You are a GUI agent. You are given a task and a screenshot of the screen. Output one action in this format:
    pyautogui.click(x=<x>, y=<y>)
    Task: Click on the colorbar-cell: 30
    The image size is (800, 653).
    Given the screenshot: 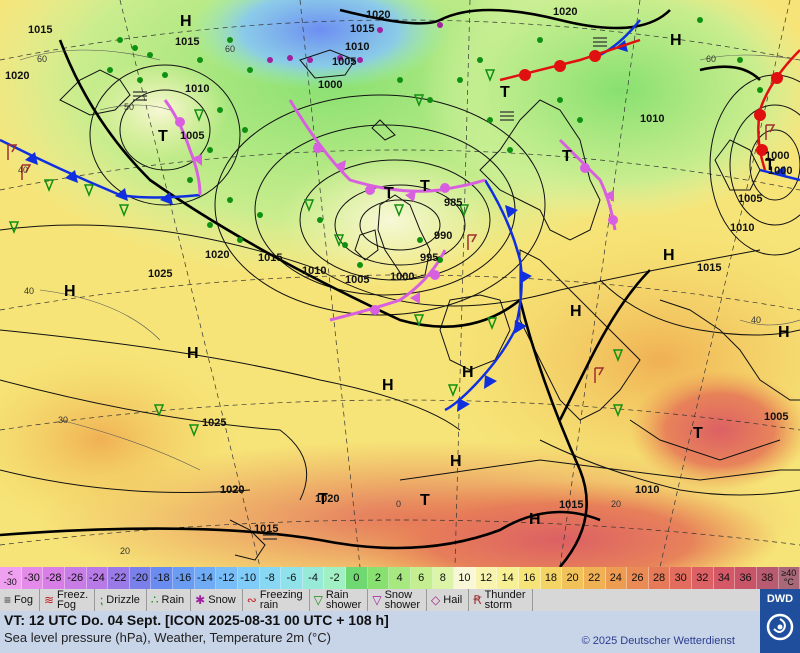 What is the action you would take?
    pyautogui.click(x=681, y=578)
    